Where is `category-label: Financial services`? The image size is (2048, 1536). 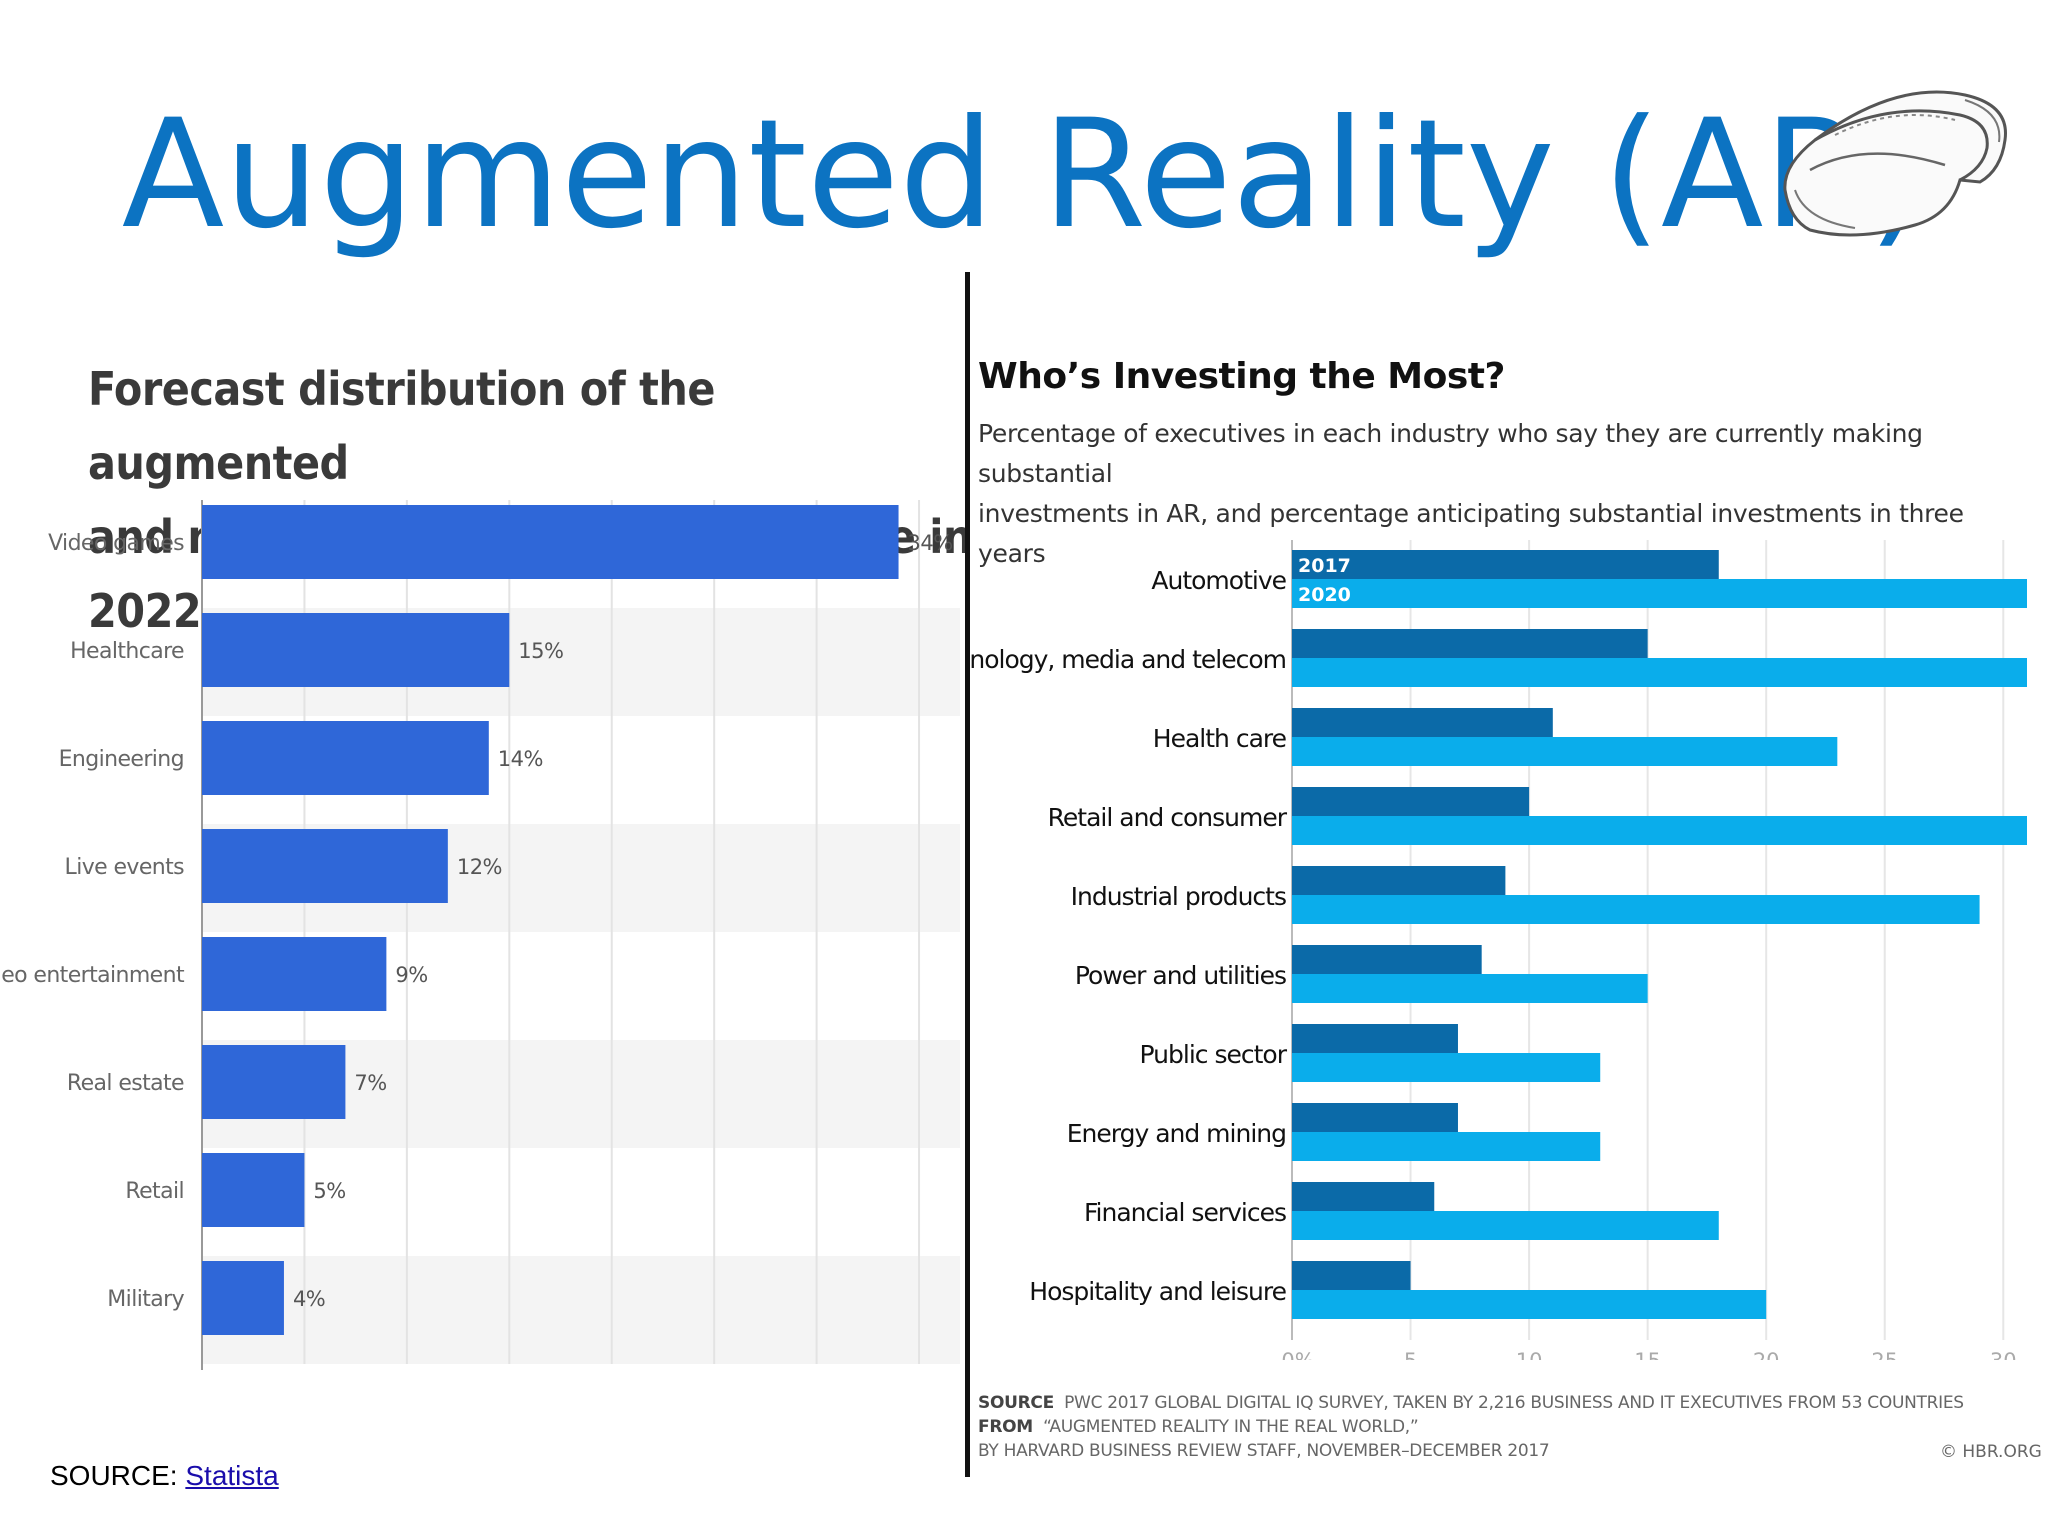 category-label: Financial services is located at coordinates (1185, 1212).